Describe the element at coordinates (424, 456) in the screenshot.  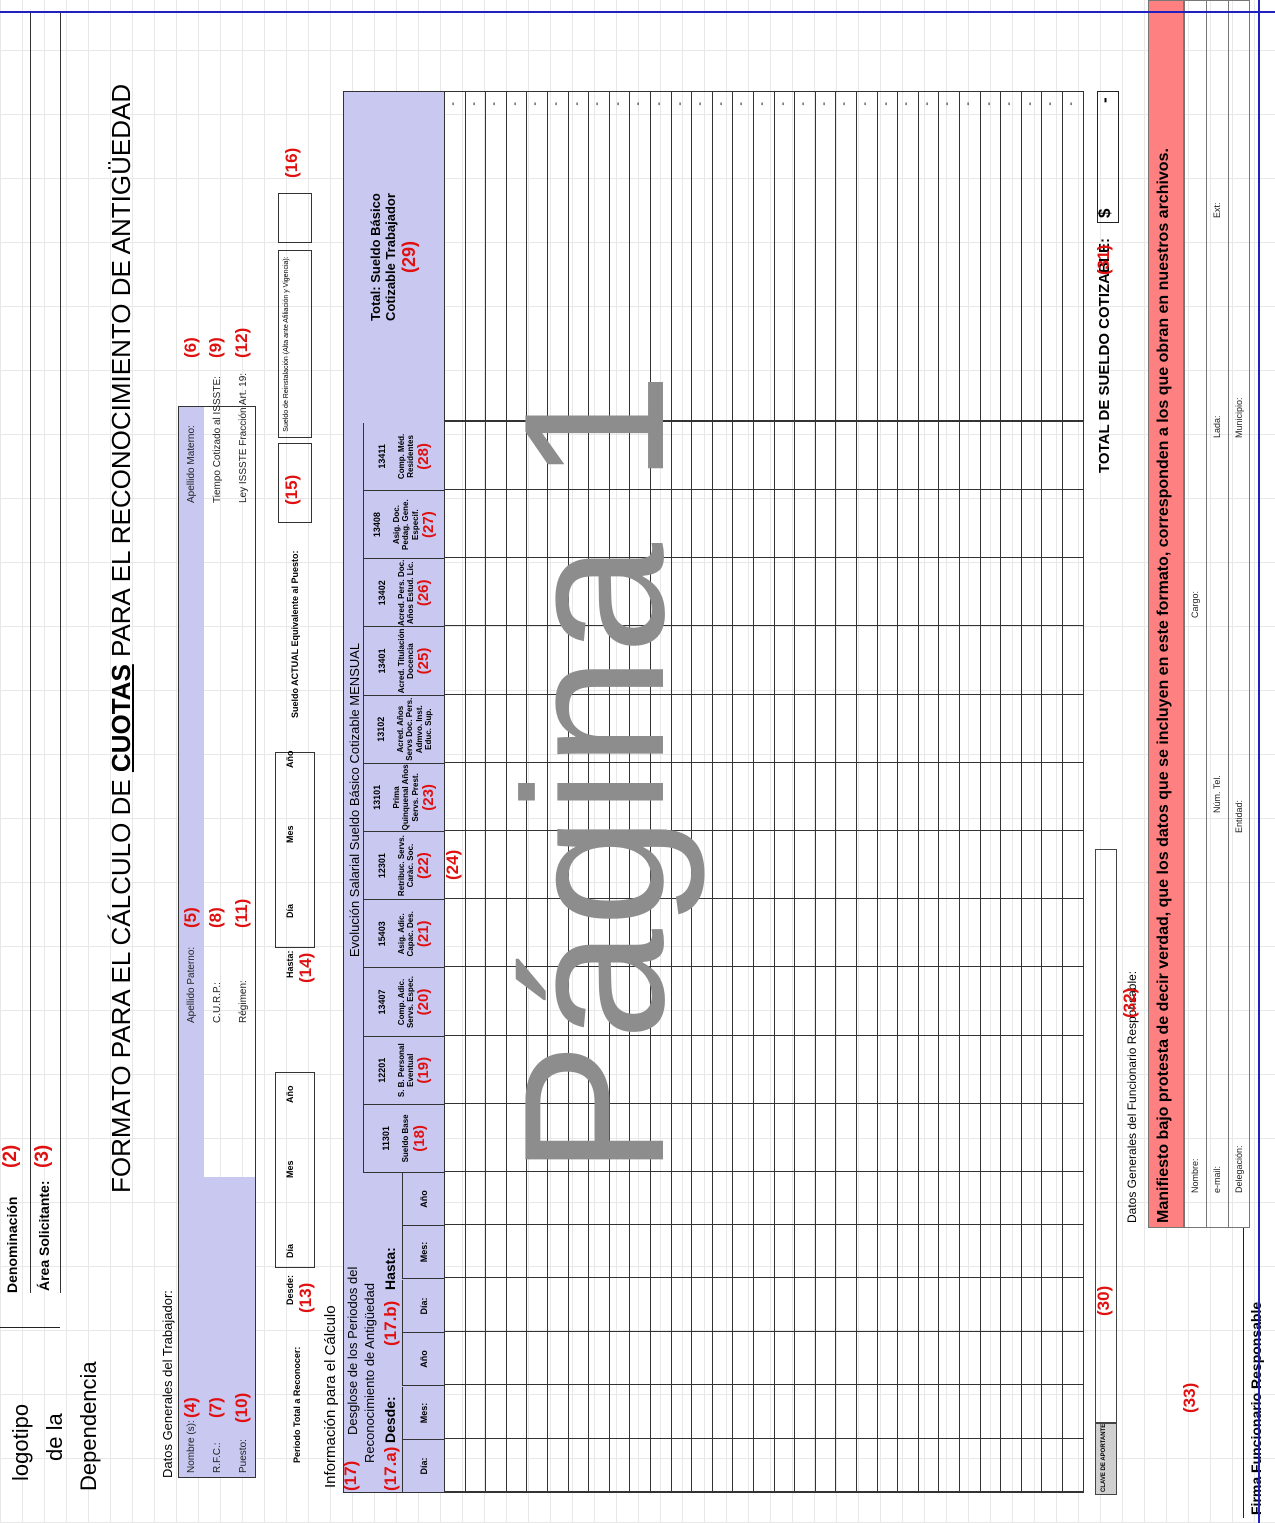
I see `salary-col-num: (28)` at that location.